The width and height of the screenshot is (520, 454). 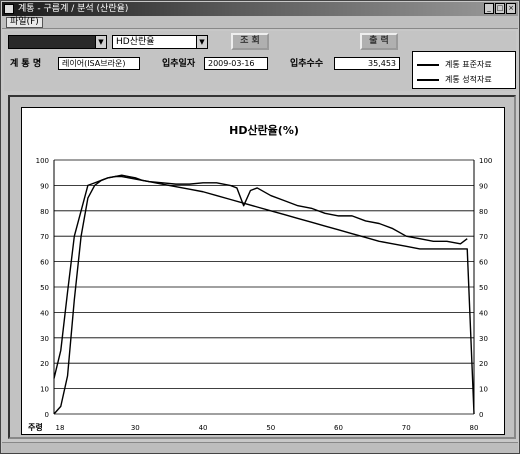 What do you see at coordinates (44, 288) in the screenshot?
I see `y-tick-label: 50` at bounding box center [44, 288].